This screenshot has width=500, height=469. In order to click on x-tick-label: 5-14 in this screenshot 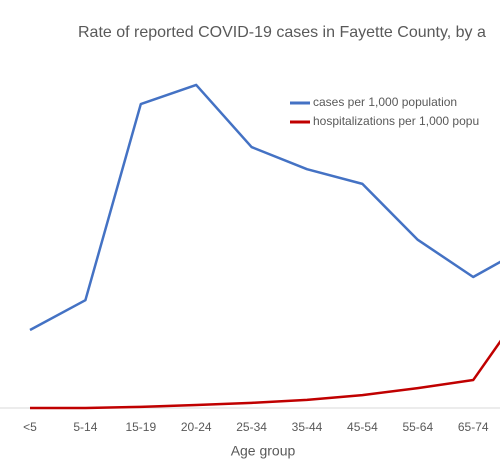, I will do `click(85, 427)`.